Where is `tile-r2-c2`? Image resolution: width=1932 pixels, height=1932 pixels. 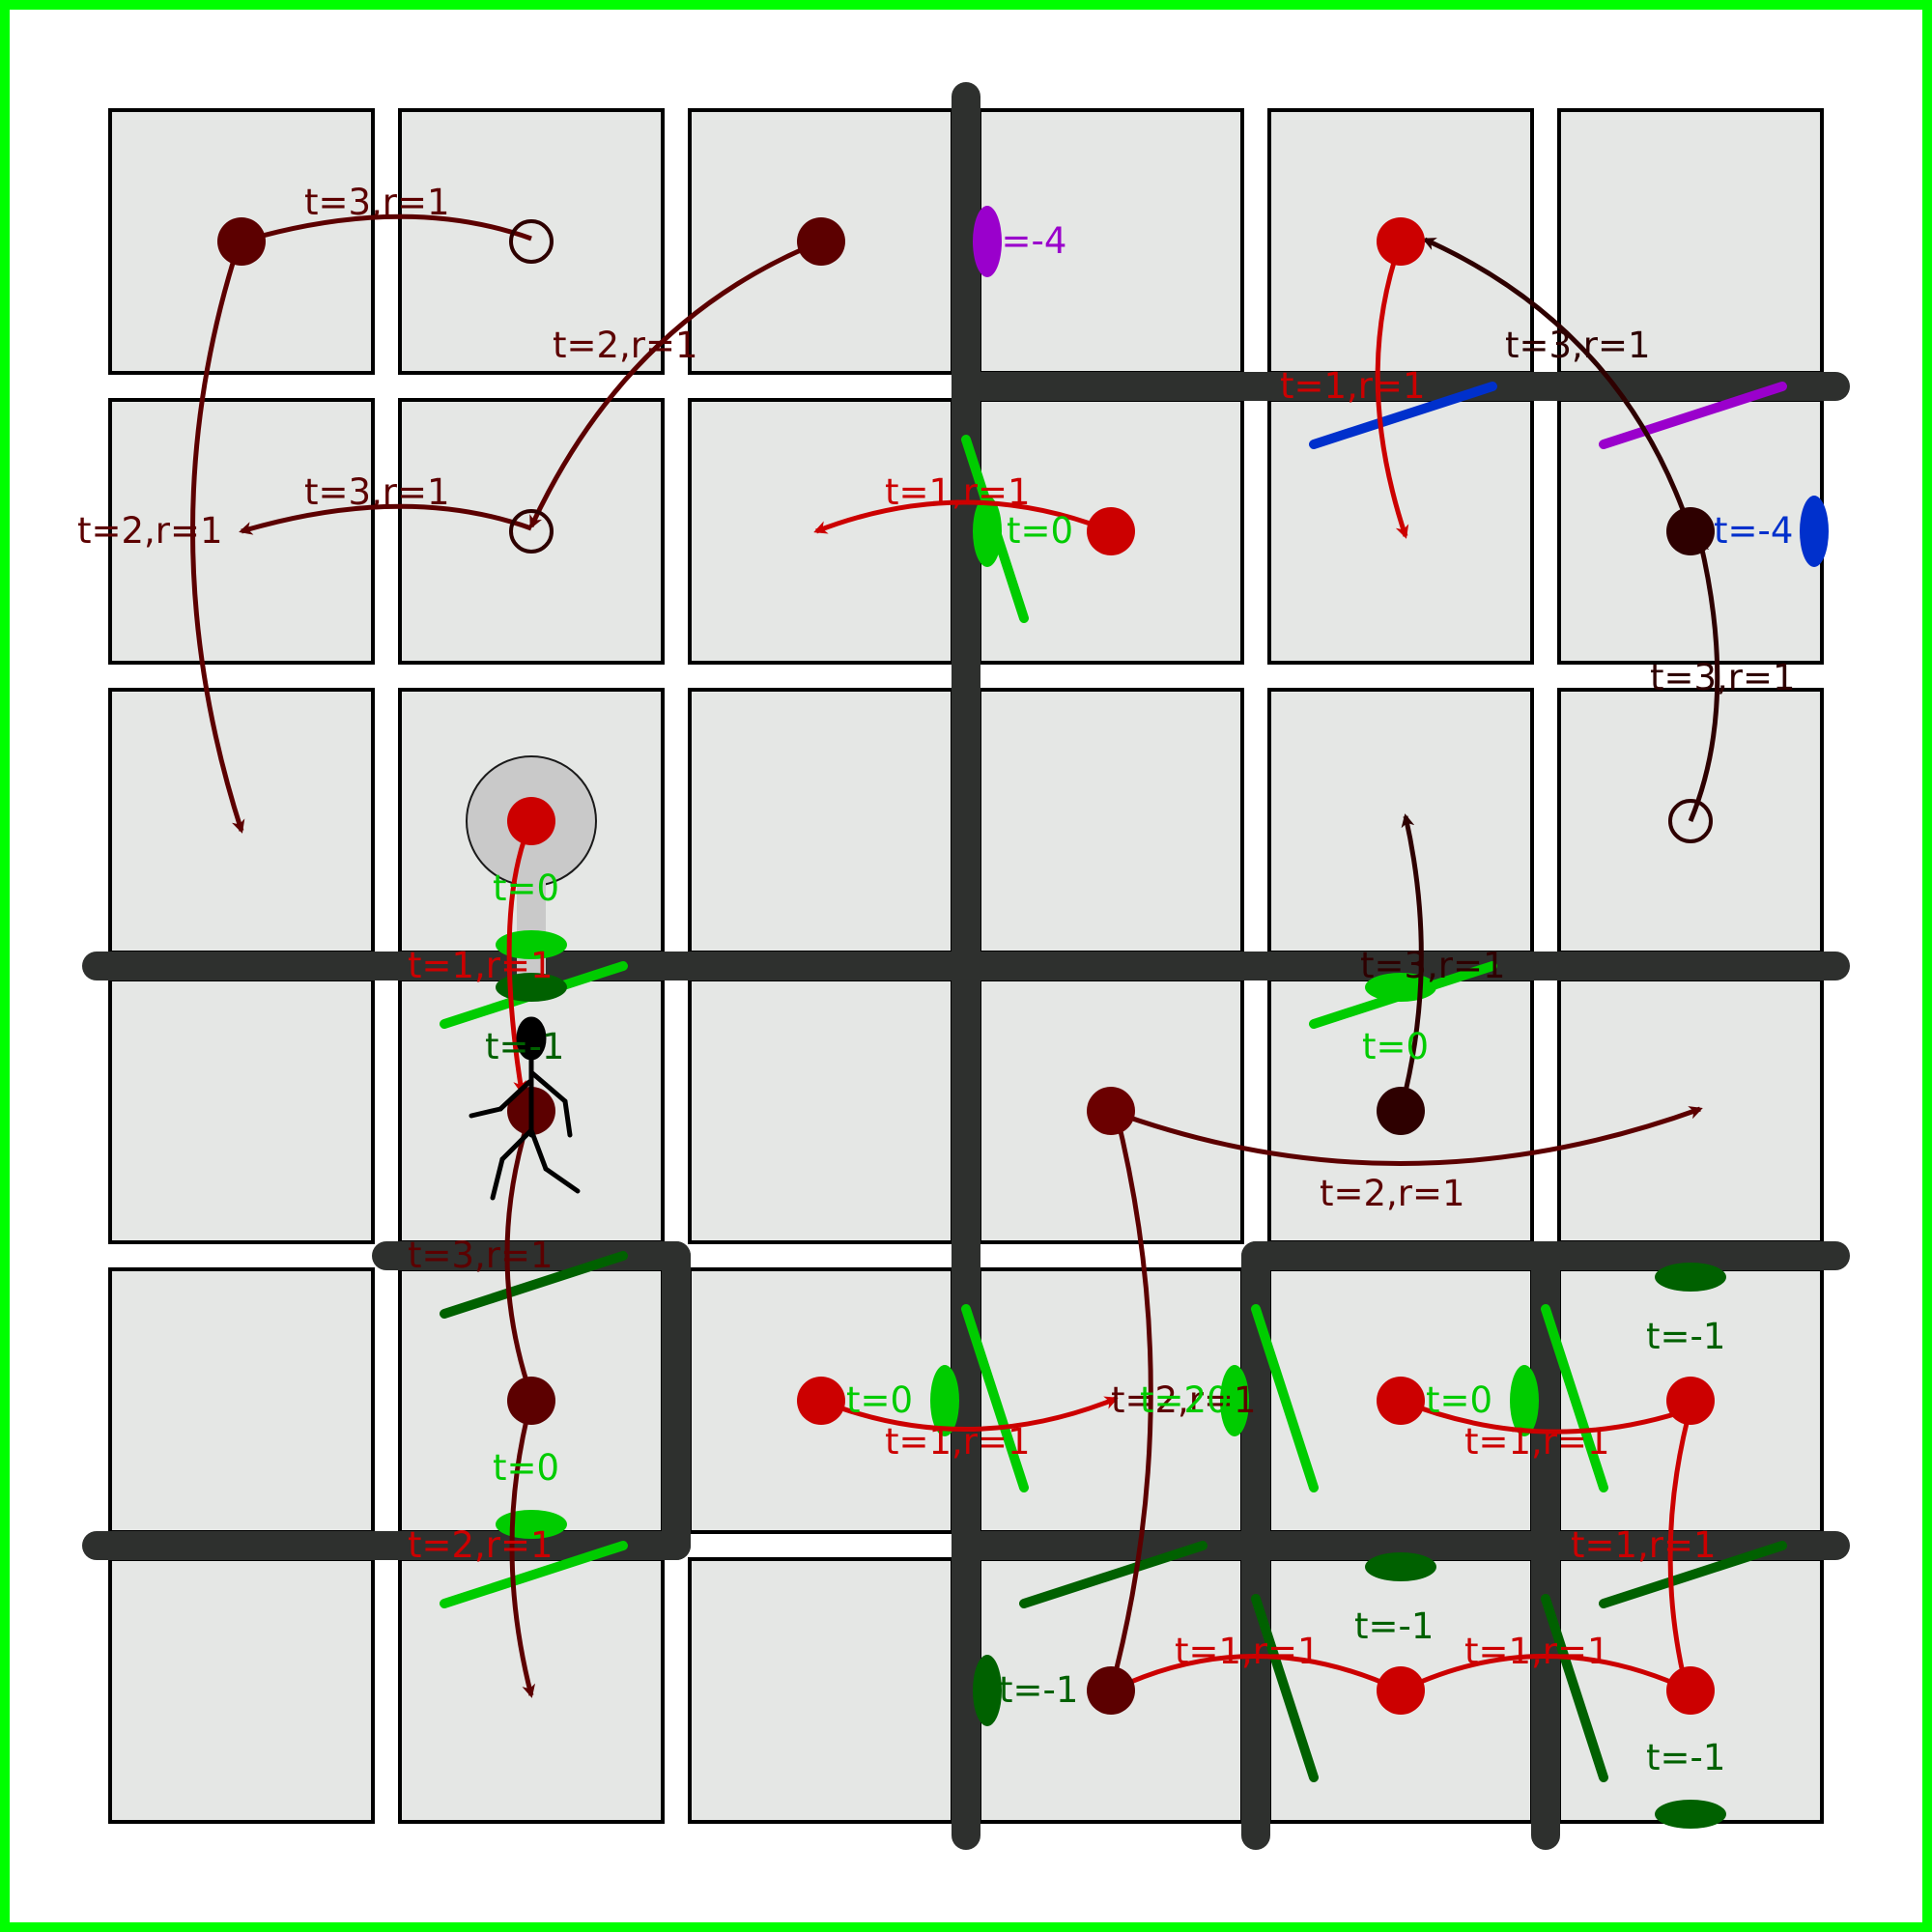 tile-r2-c2 is located at coordinates (821, 821).